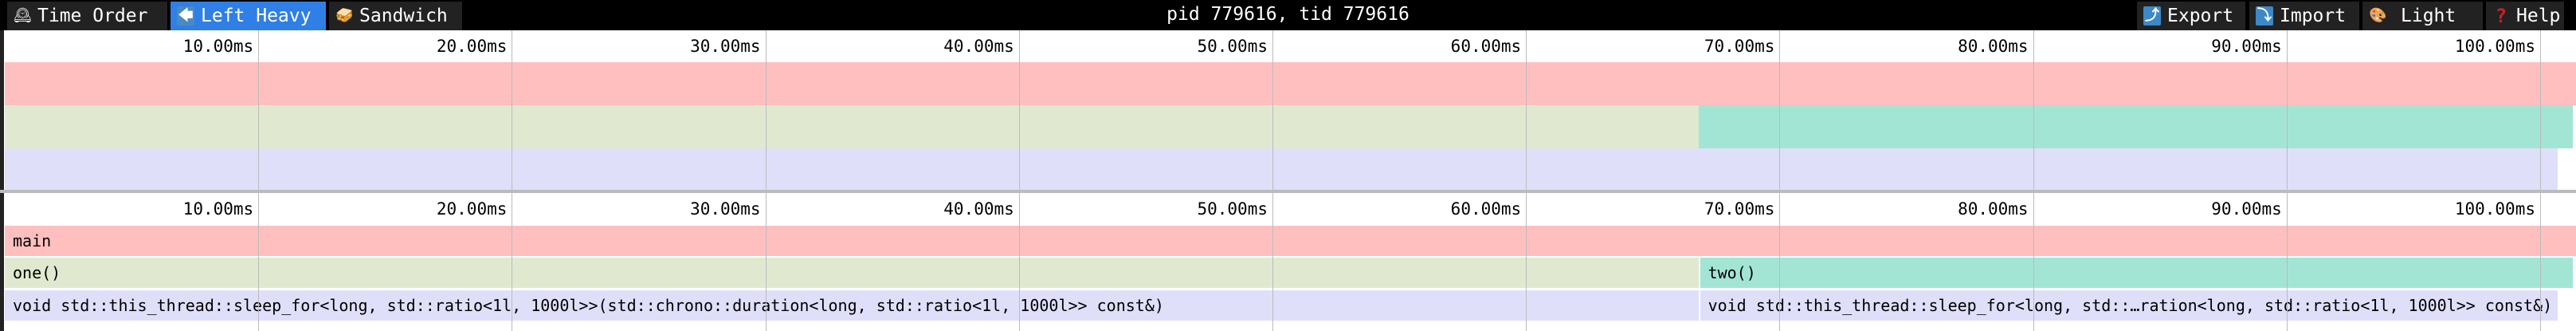  I want to click on help-label: Help, so click(2538, 16).